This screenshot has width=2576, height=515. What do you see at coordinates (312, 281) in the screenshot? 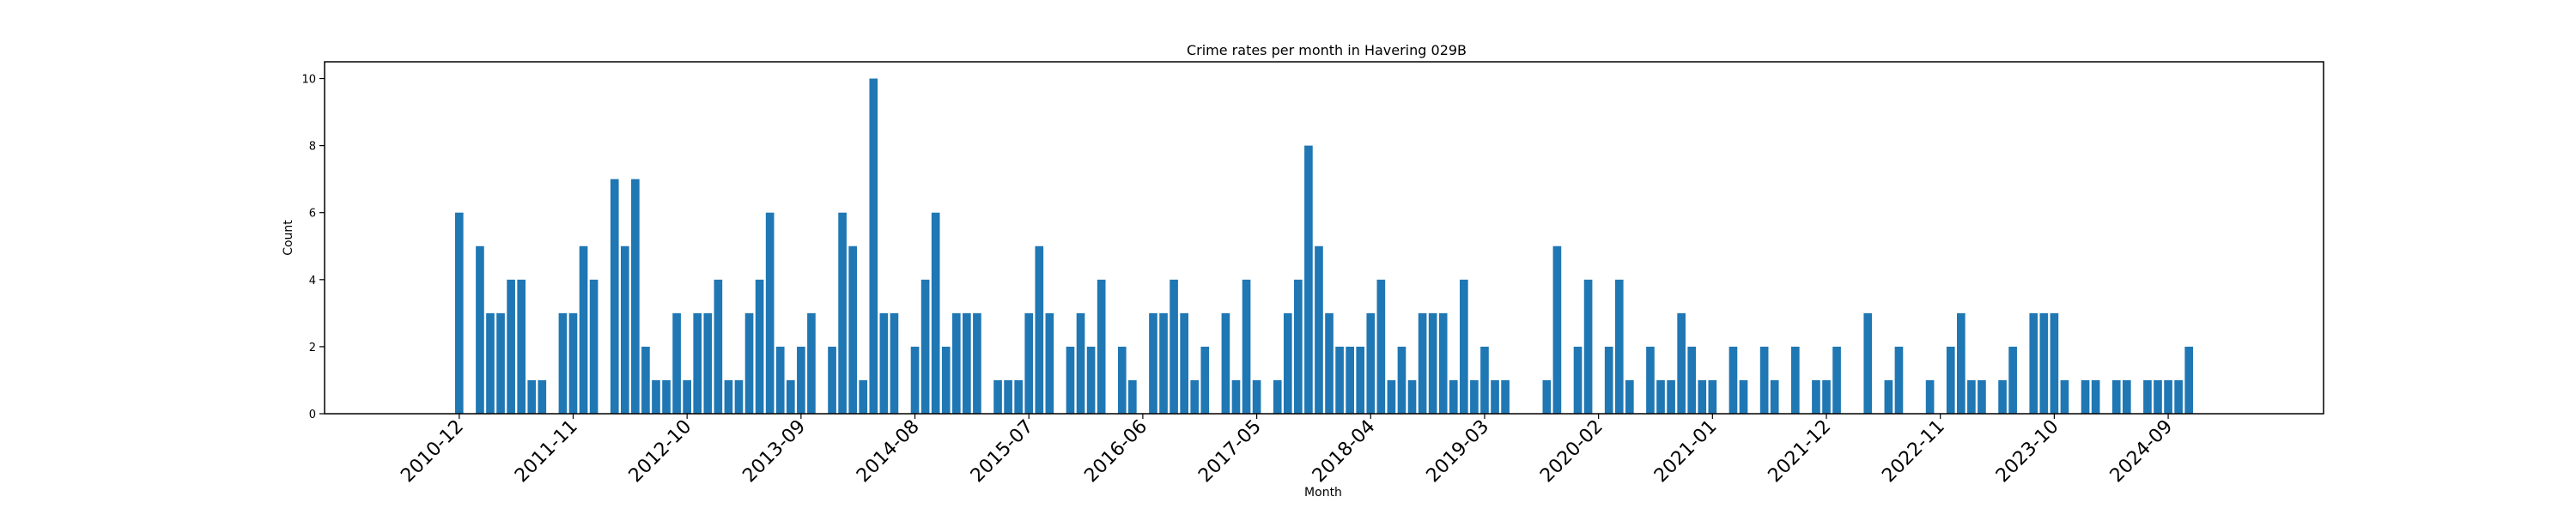
I see `y-tick-label-4: 4` at bounding box center [312, 281].